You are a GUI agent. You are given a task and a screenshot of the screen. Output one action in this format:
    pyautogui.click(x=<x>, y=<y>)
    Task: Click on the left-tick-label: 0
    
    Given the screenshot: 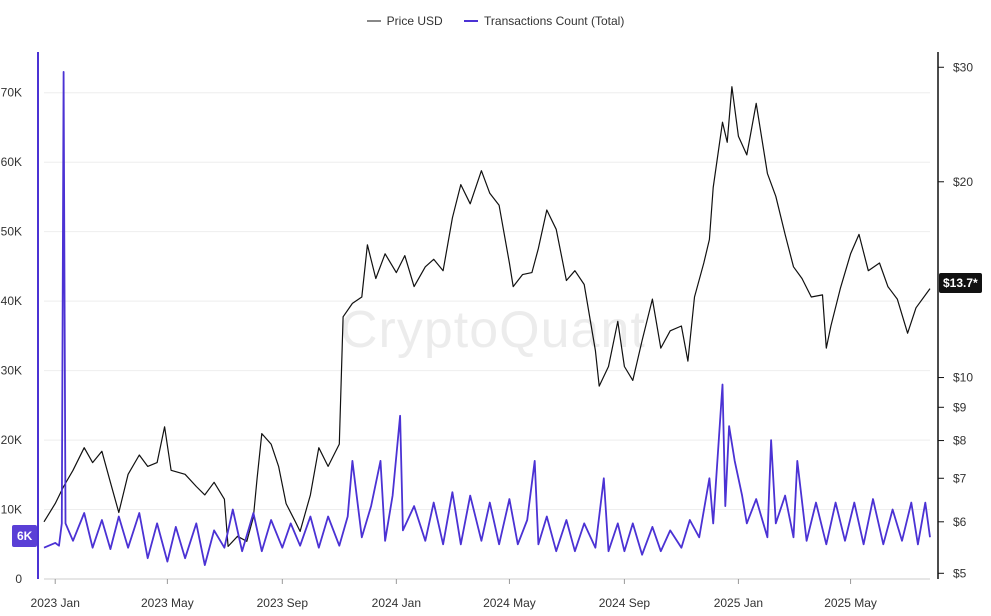 What is the action you would take?
    pyautogui.click(x=18, y=579)
    